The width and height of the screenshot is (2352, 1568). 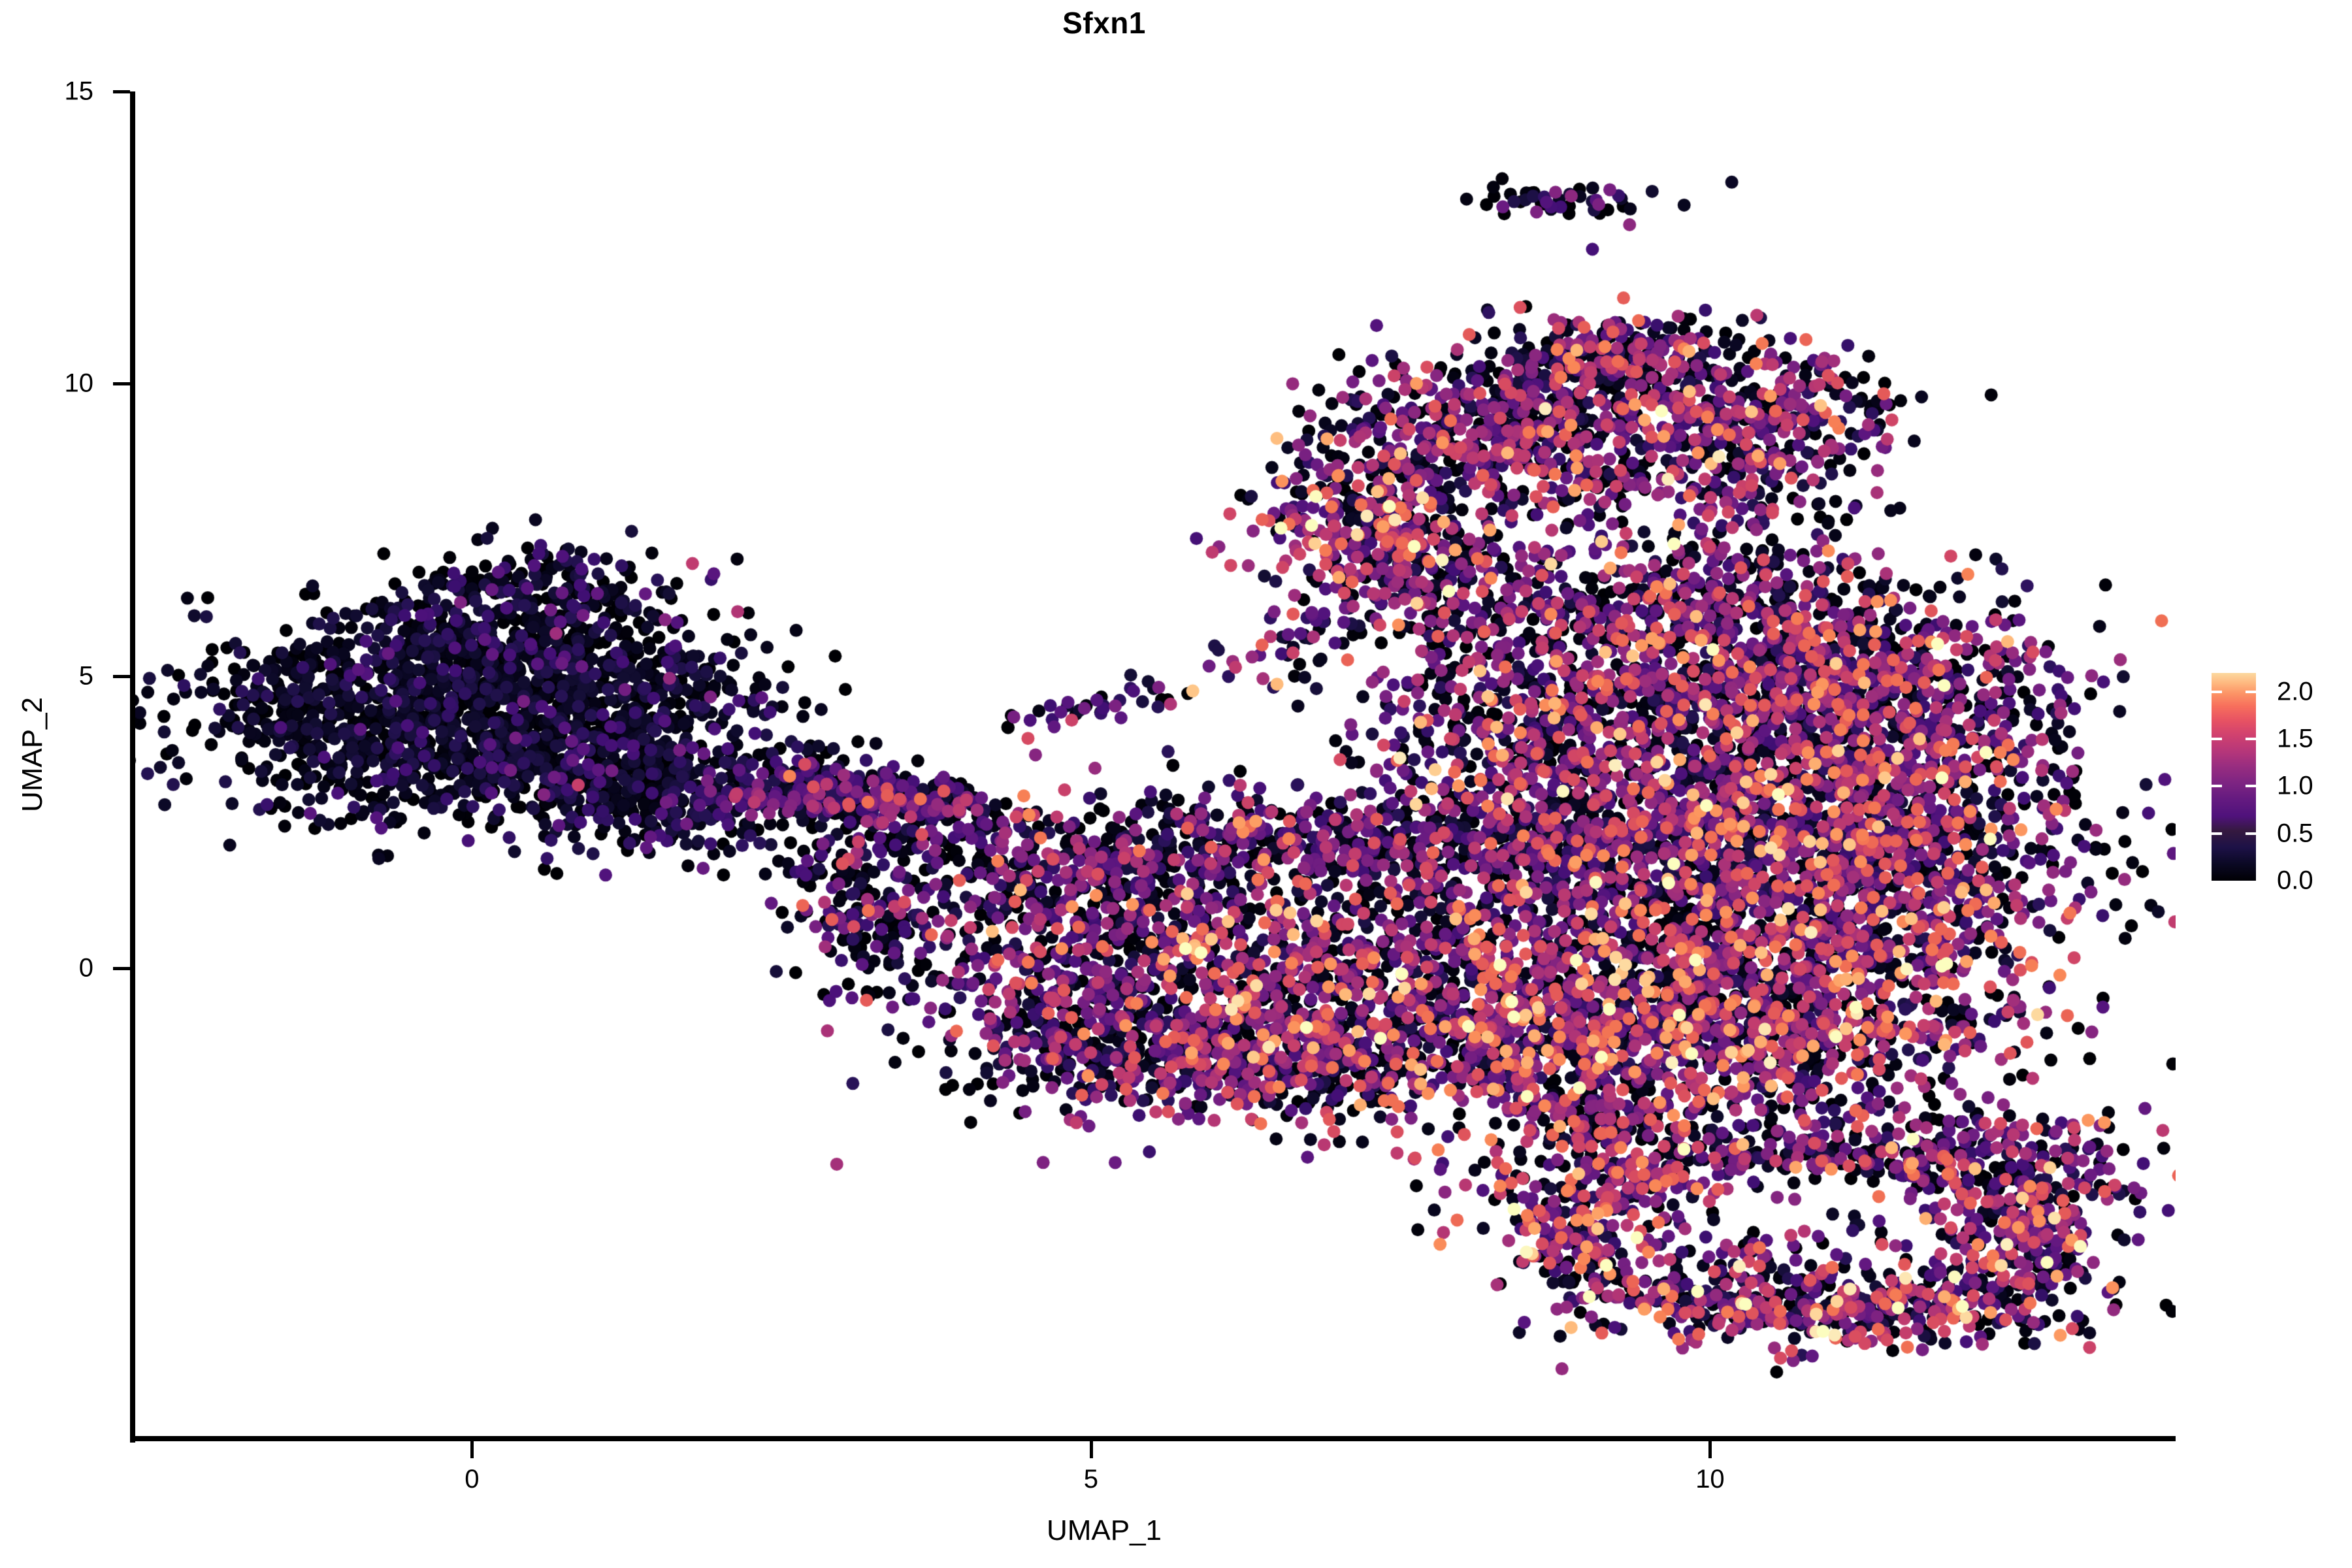 I want to click on y-axis-label: UMAP_2, so click(x=32, y=754).